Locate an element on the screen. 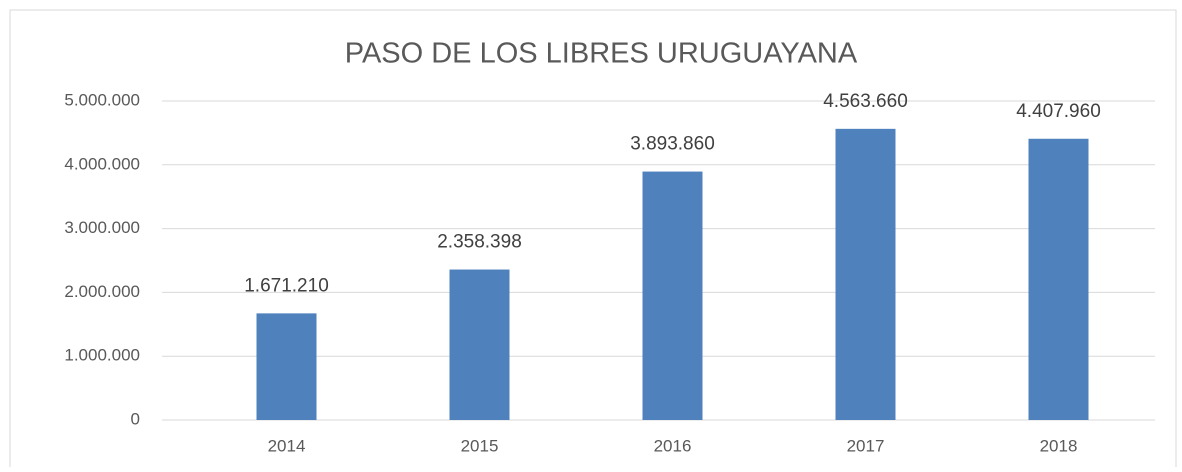 This screenshot has height=472, width=1182. y-tick-label: 5.000.000 is located at coordinates (102, 99).